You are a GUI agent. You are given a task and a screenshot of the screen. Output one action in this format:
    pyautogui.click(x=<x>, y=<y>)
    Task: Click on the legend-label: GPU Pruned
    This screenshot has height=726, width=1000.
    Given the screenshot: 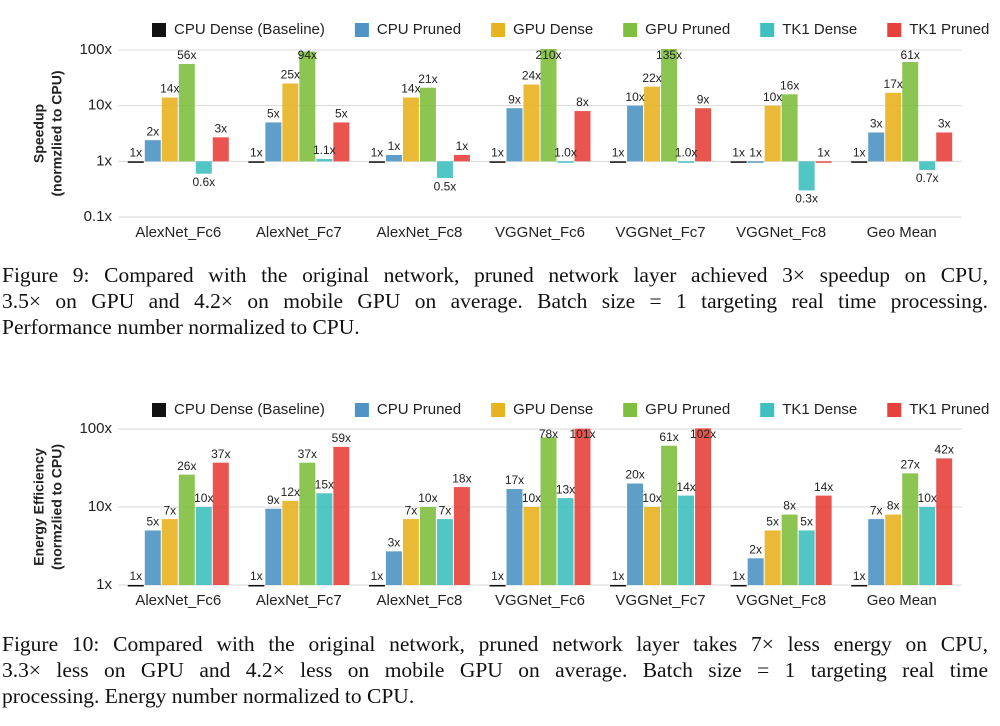 What is the action you would take?
    pyautogui.click(x=687, y=29)
    